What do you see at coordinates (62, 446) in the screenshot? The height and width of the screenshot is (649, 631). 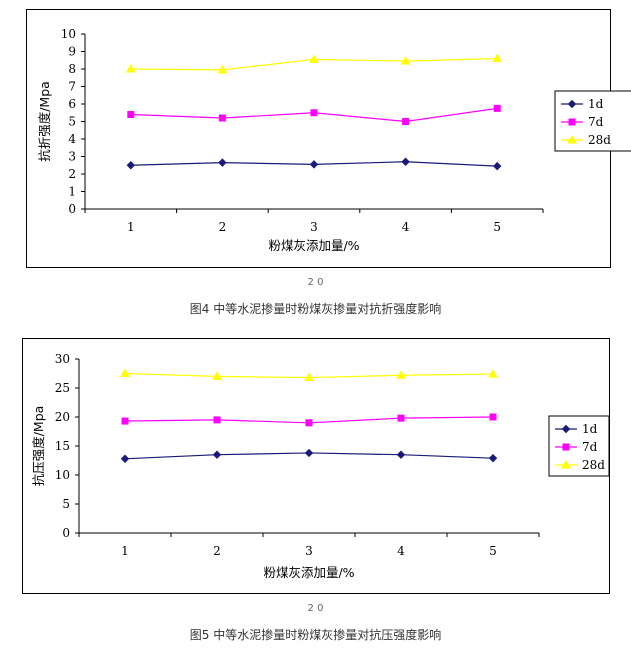 I see `y-tick-label: 15` at bounding box center [62, 446].